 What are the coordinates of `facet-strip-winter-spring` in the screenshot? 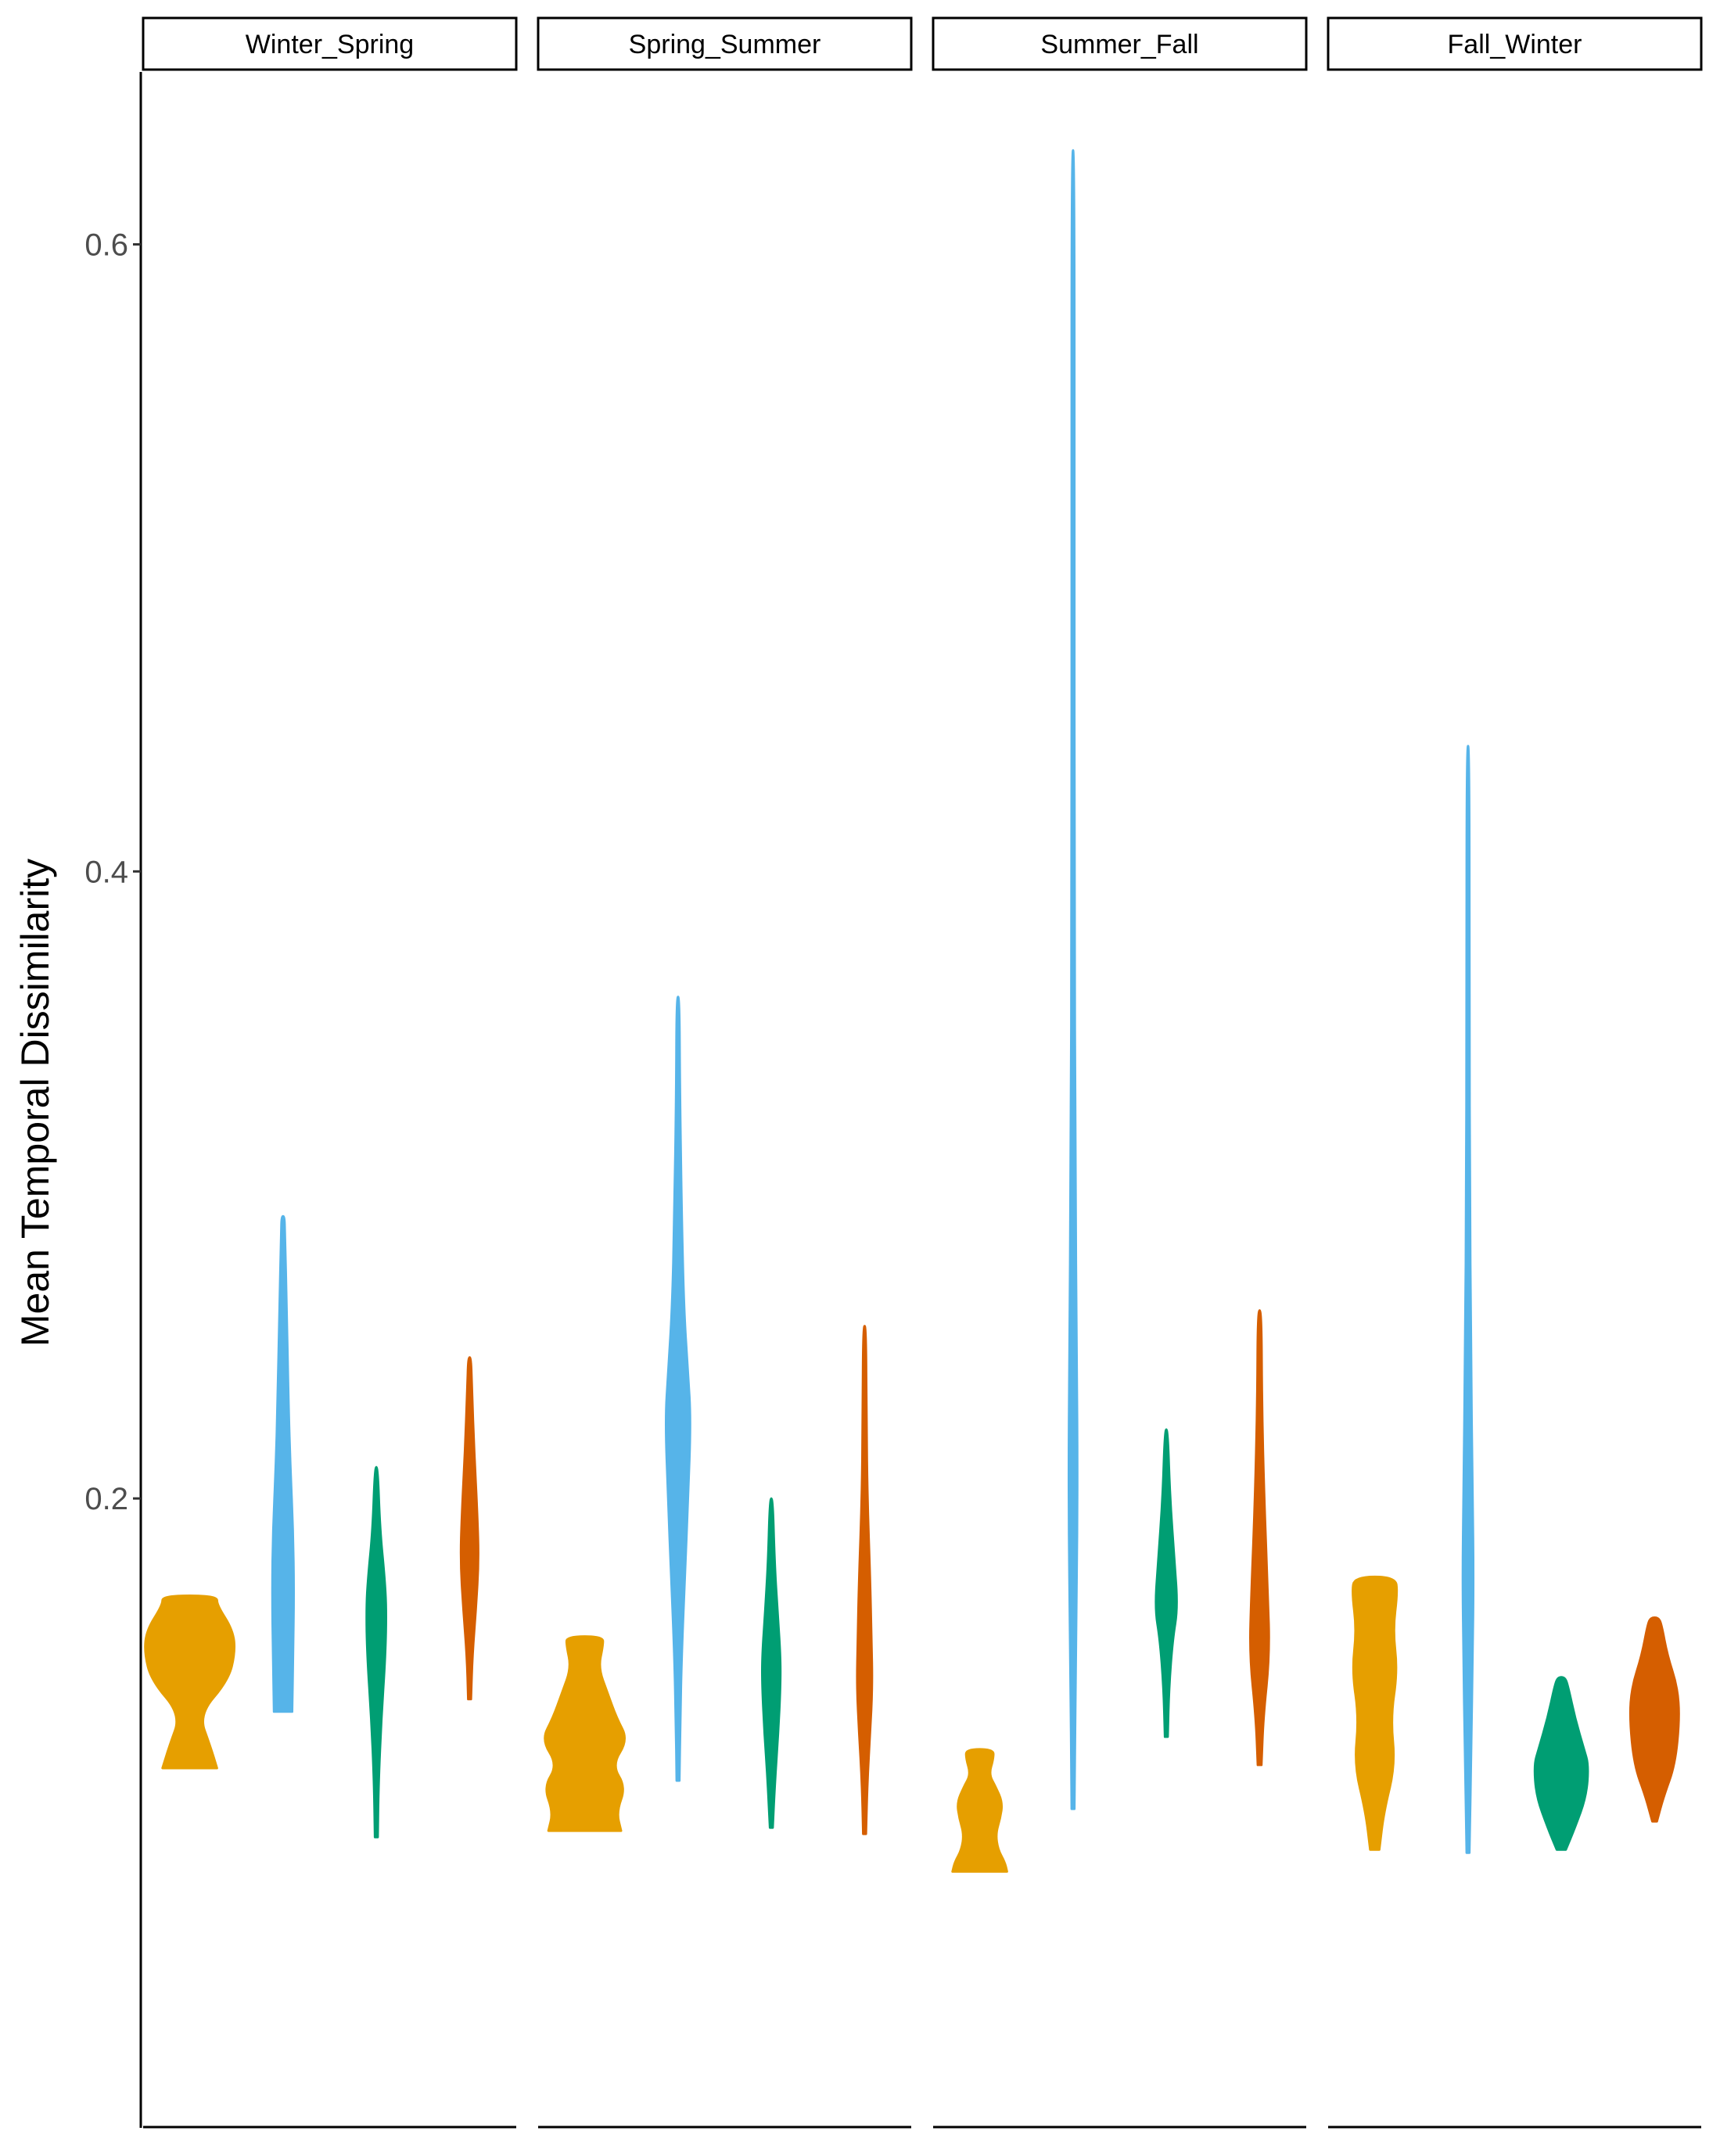 It's located at (330, 43).